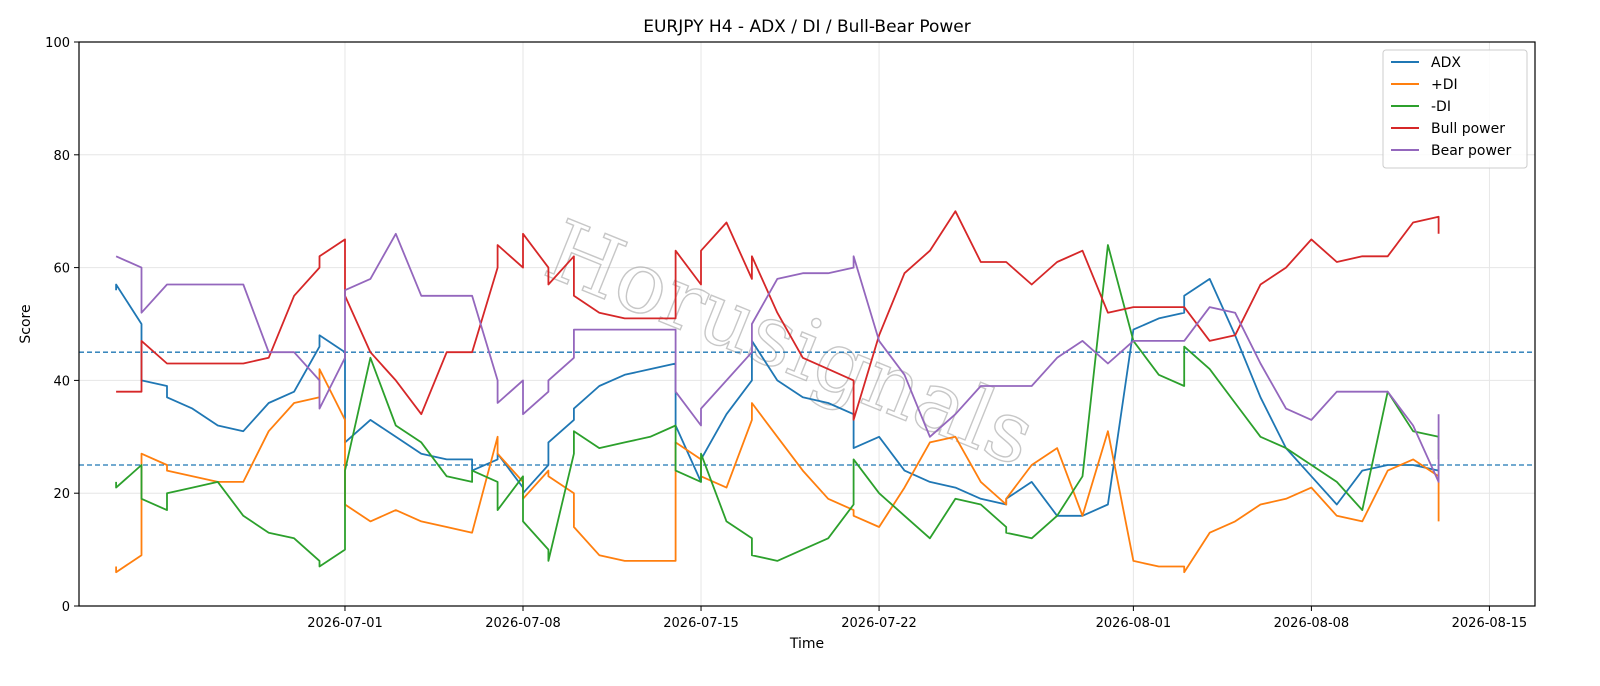  Describe the element at coordinates (26, 323) in the screenshot. I see `y-axis-title: Score` at that location.